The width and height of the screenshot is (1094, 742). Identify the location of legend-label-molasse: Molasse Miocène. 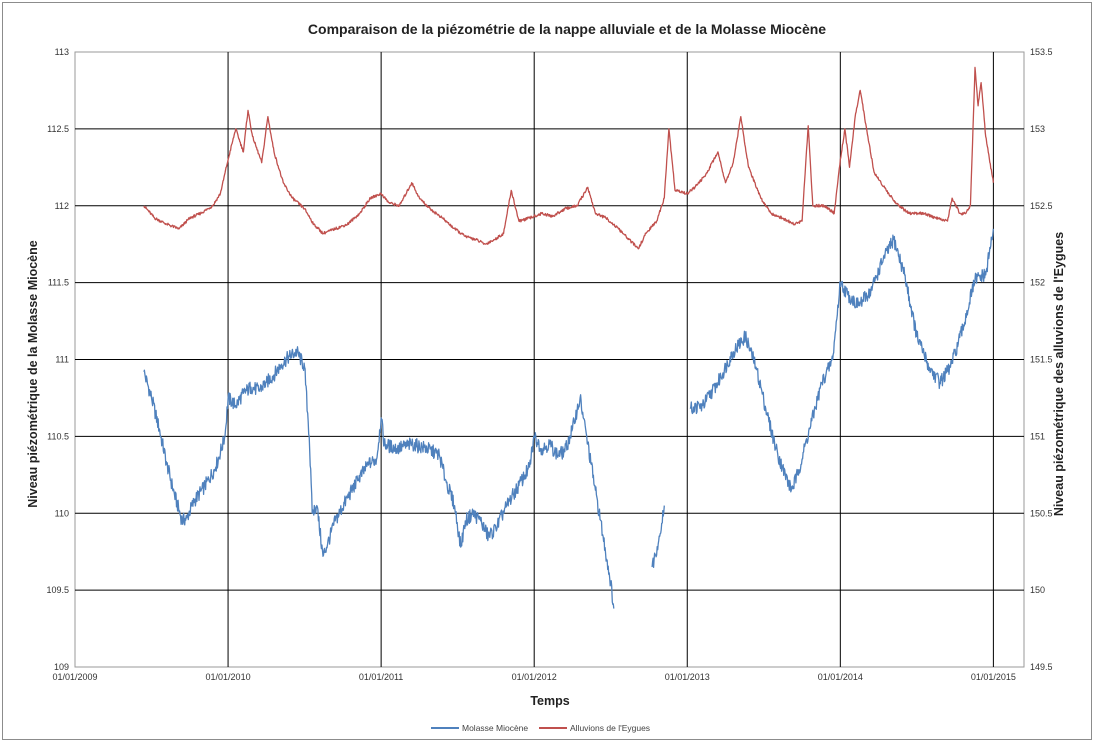
(495, 728).